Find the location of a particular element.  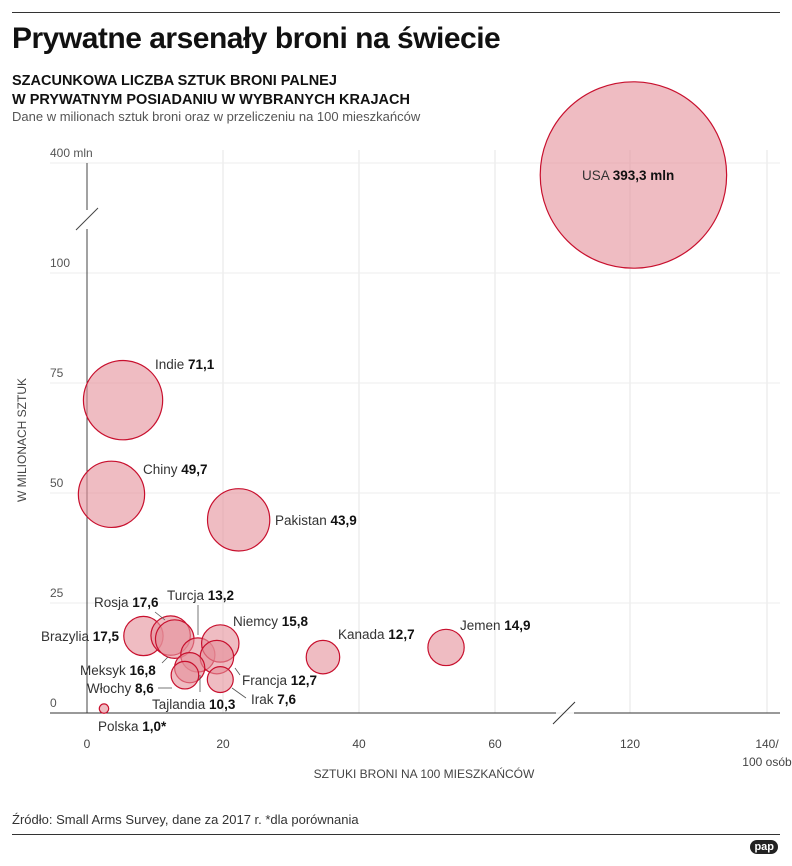

bottom-rule is located at coordinates (396, 834).